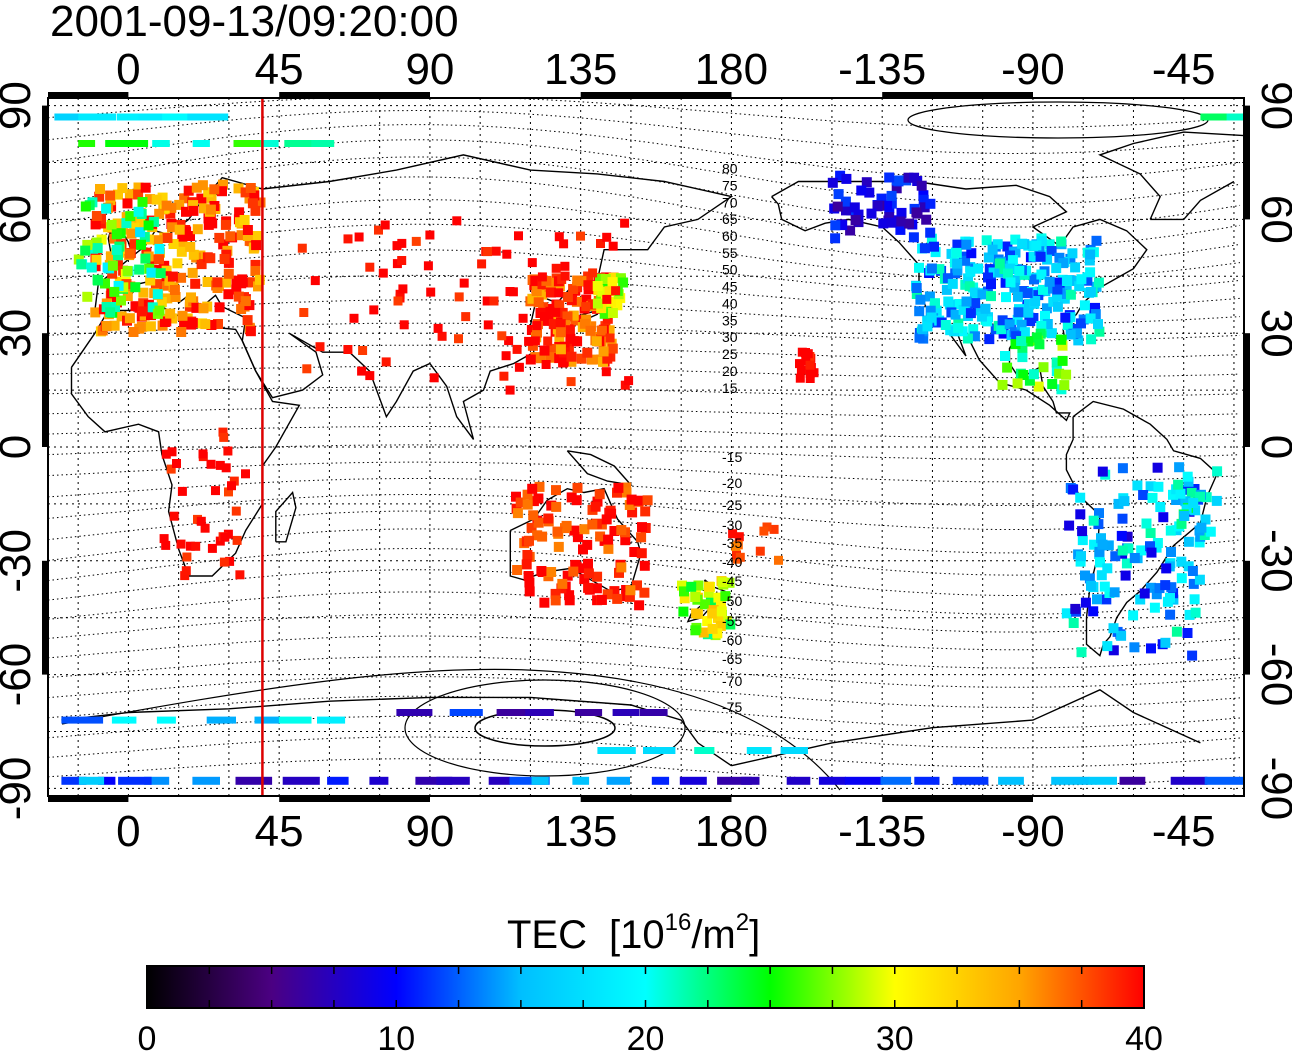 The height and width of the screenshot is (1057, 1292). What do you see at coordinates (20, 447) in the screenshot?
I see `lat-tick-label-left: 0` at bounding box center [20, 447].